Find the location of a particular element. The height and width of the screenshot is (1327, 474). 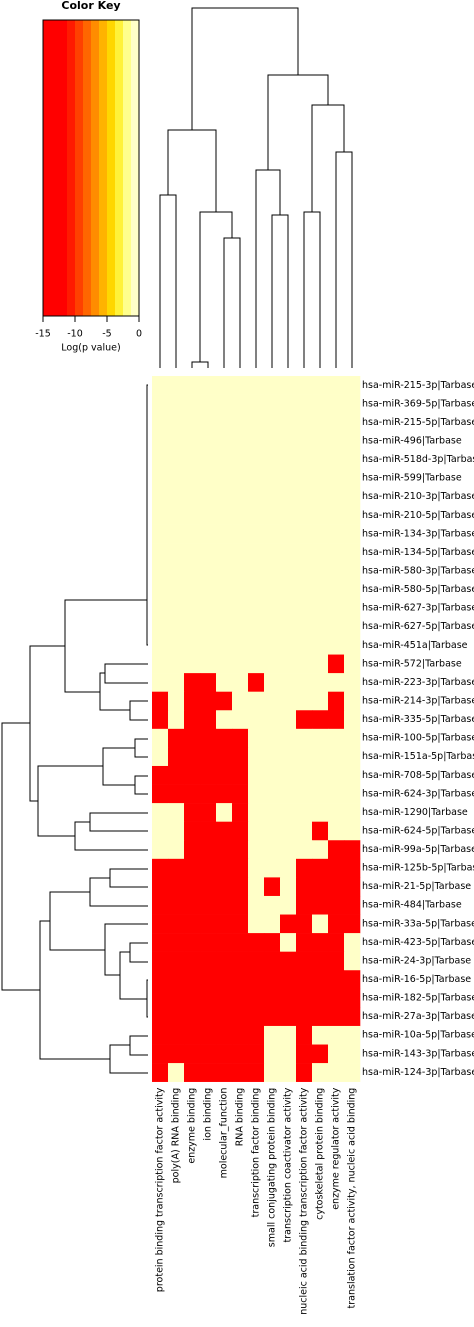

key-swatch is located at coordinates (119, 168).